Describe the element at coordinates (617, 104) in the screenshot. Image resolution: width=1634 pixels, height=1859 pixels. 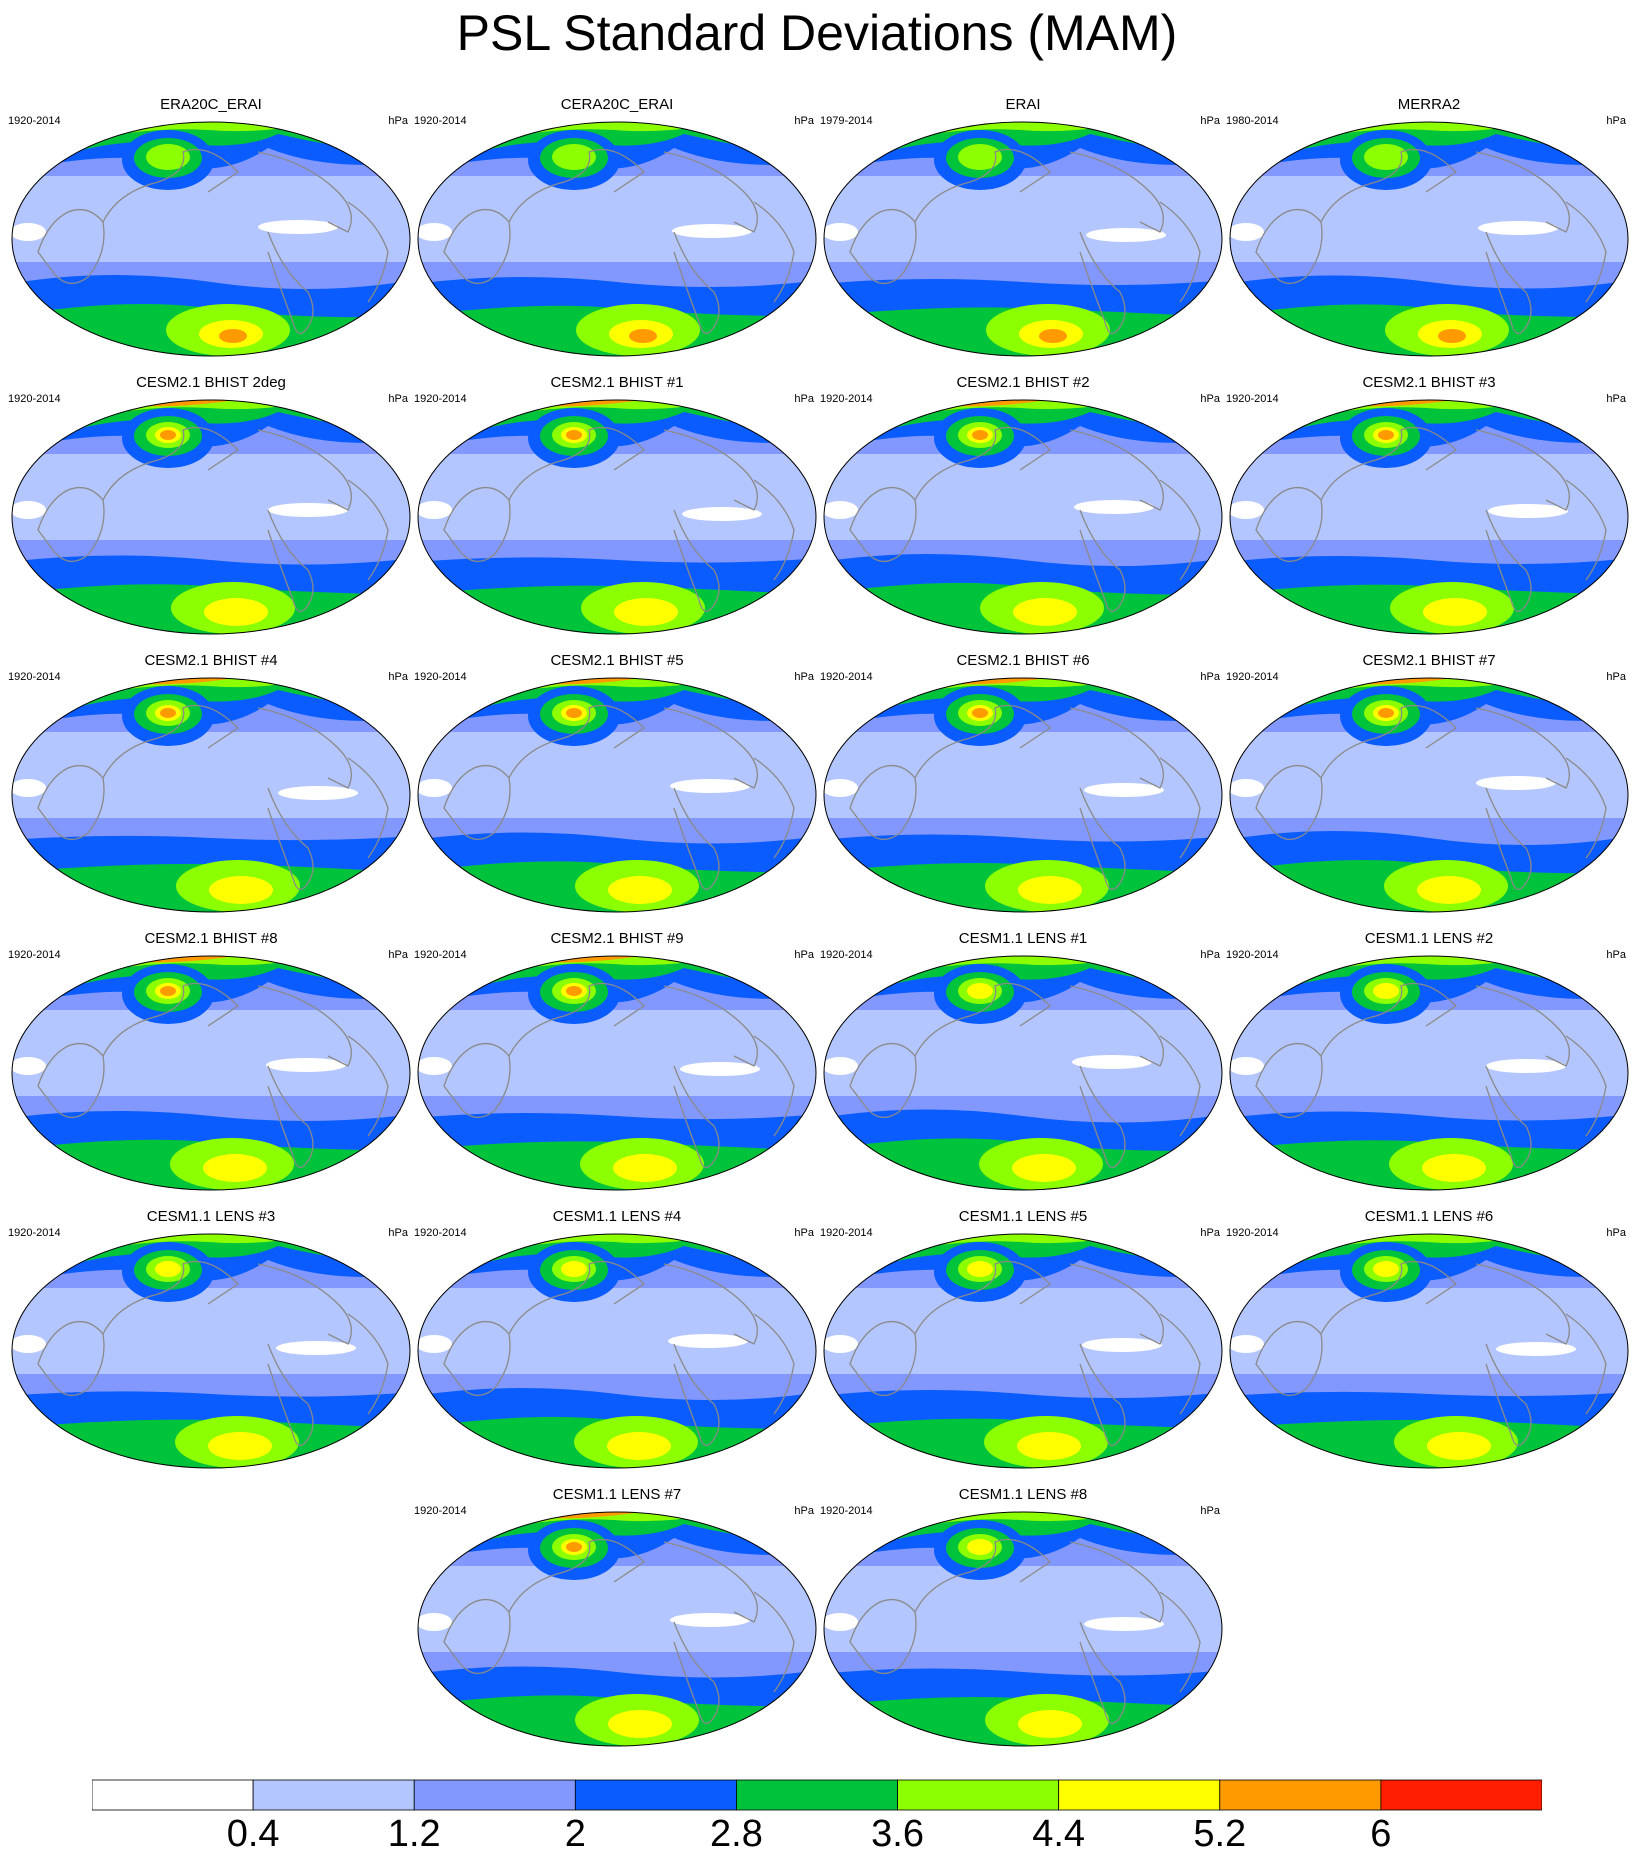
I see `panel-title: CERA20C_ERAI` at that location.